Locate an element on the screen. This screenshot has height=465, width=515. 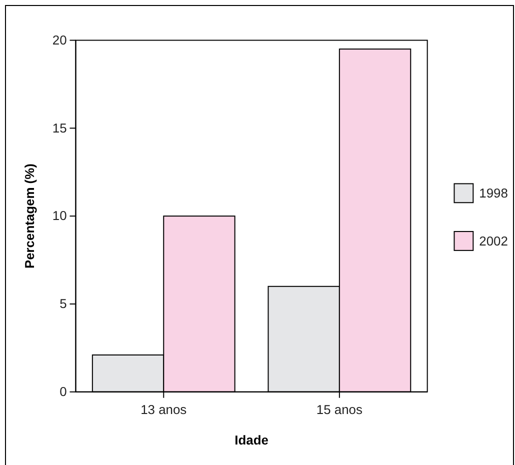
x-tick-label: 13 anos is located at coordinates (163, 409).